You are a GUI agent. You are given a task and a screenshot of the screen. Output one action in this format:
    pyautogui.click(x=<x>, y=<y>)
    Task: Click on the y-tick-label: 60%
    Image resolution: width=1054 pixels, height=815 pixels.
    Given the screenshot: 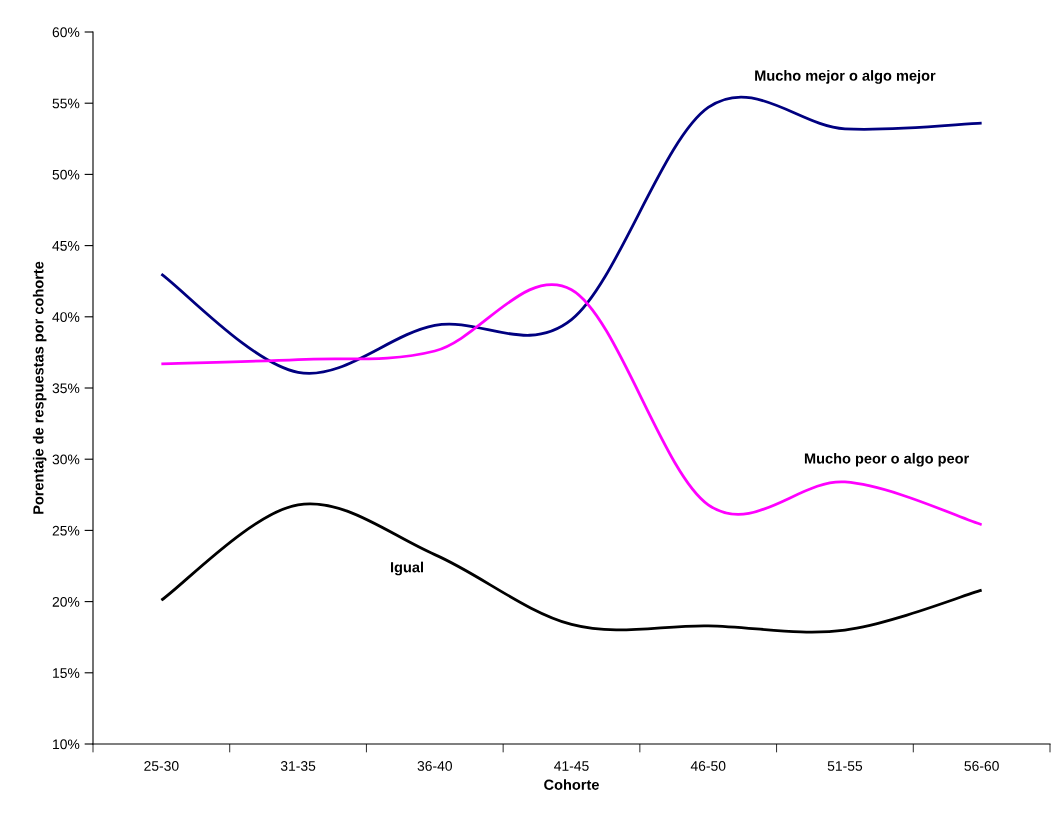 What is the action you would take?
    pyautogui.click(x=66, y=32)
    